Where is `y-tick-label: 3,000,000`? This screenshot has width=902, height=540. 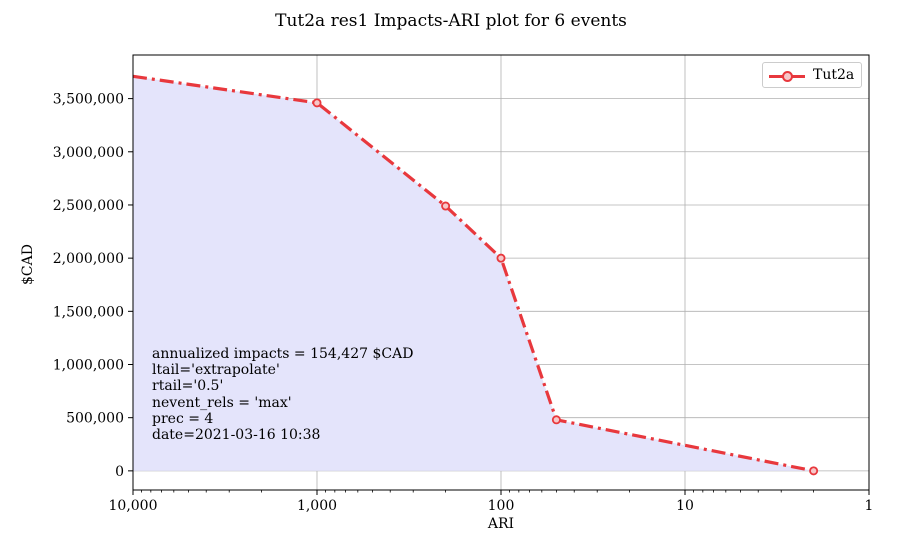 y-tick-label: 3,000,000 is located at coordinates (88, 153).